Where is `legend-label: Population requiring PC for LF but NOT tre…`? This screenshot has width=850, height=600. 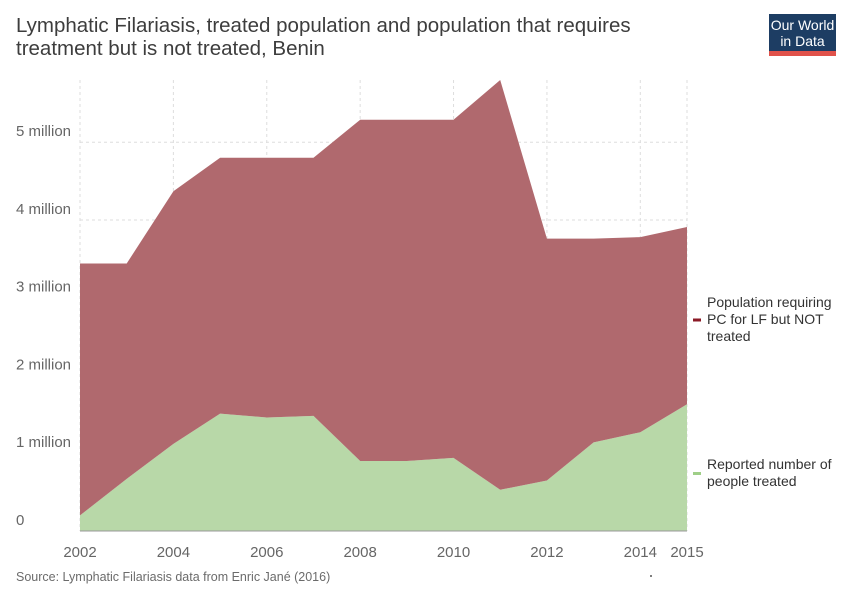
legend-label: Population requiring PC for LF but NOT tre… is located at coordinates (769, 319).